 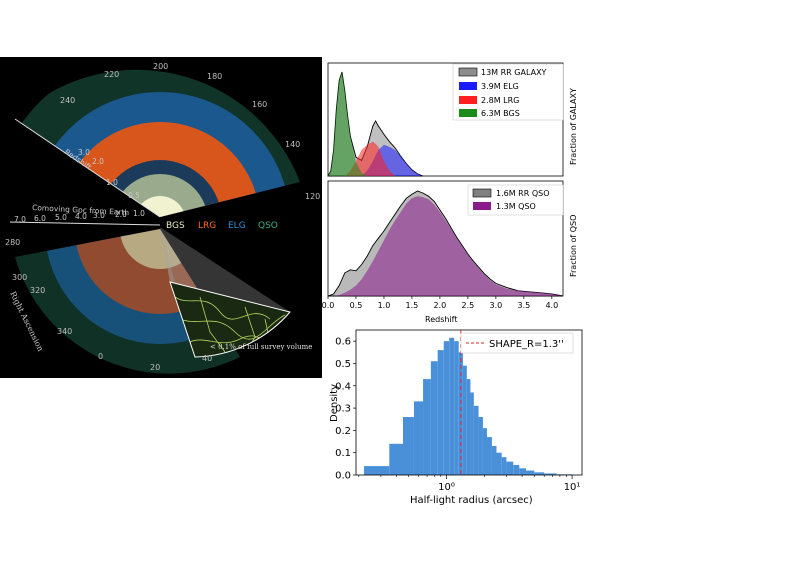 I want to click on ra-tick-label: 40, so click(x=207, y=358).